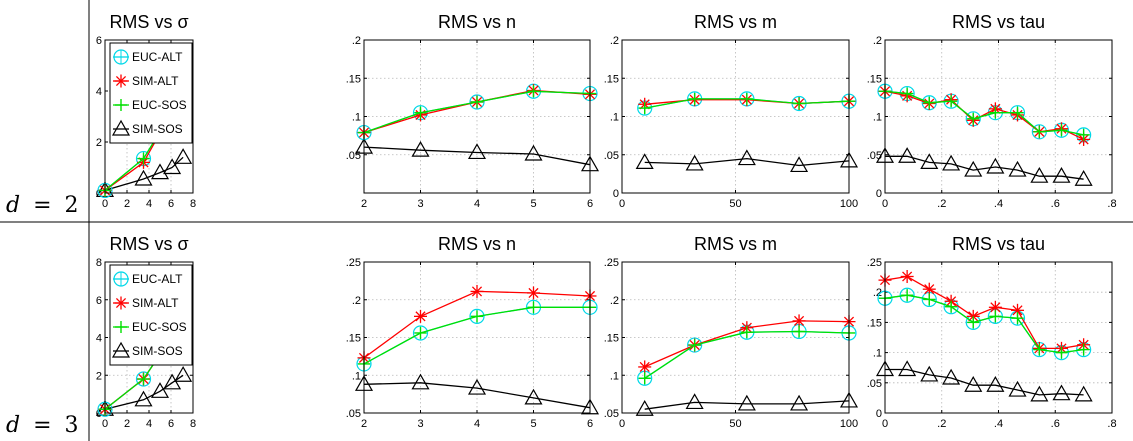 Image resolution: width=1133 pixels, height=441 pixels. Describe the element at coordinates (885, 424) in the screenshot. I see `x-tick-label: 0` at that location.